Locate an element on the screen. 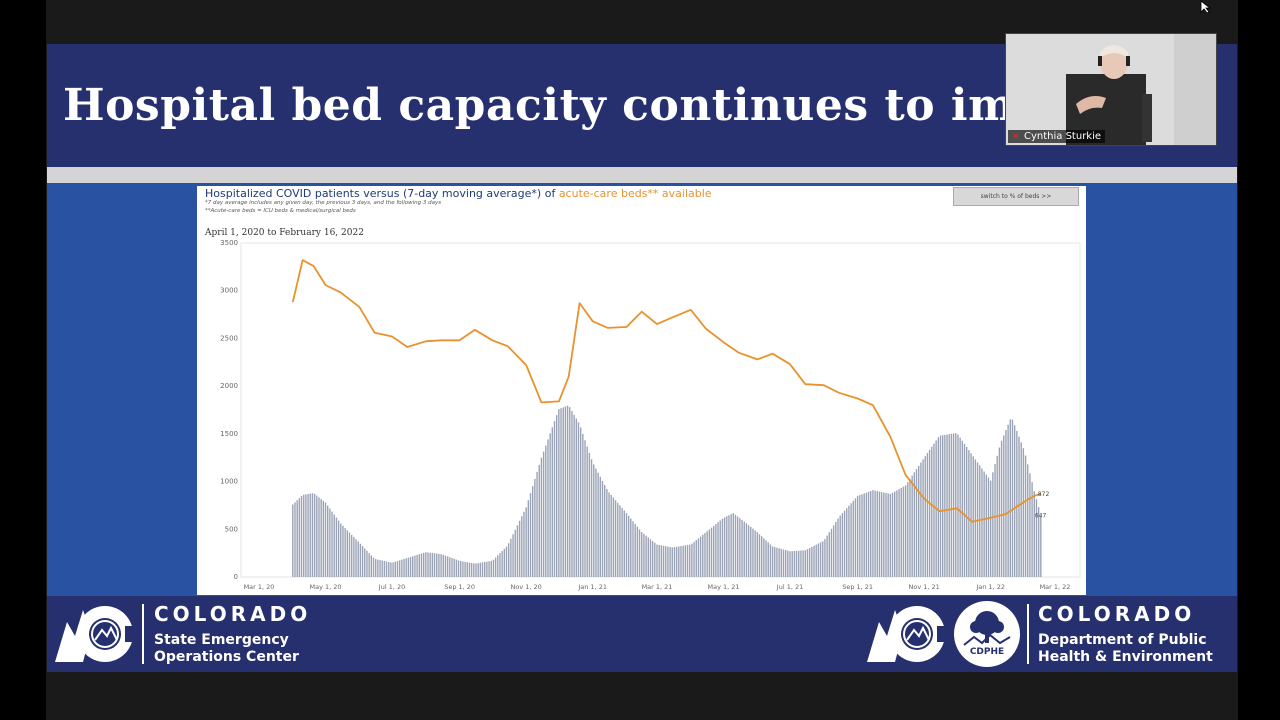  colorado-wordmark-right: COLORADO is located at coordinates (1117, 614).